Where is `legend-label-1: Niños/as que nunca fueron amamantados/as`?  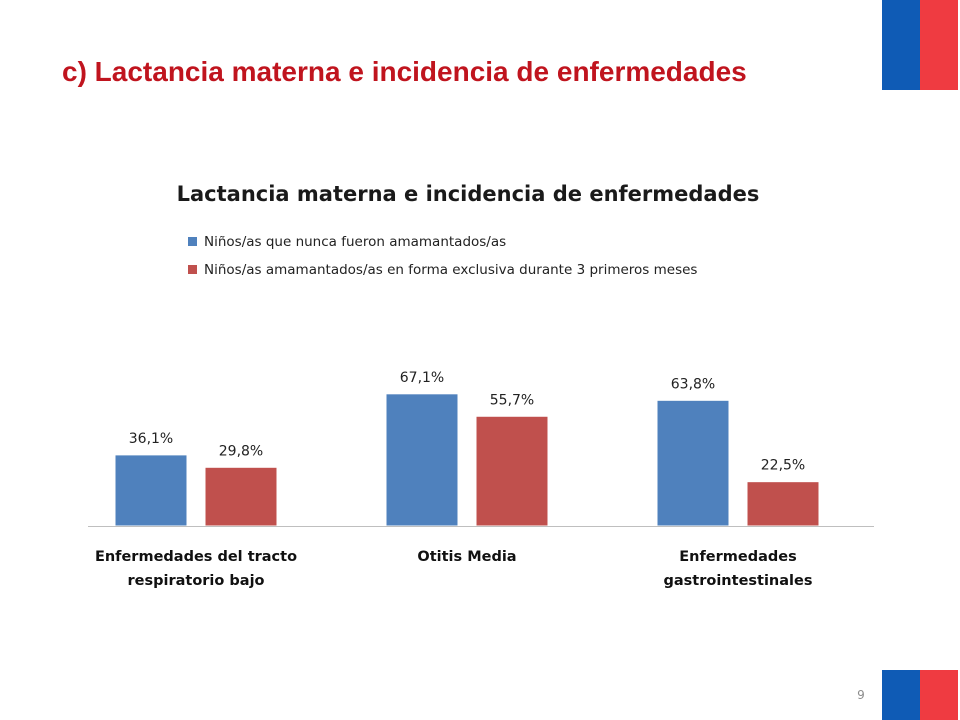
legend-label-1: Niños/as que nunca fueron amamantados/as is located at coordinates (355, 242).